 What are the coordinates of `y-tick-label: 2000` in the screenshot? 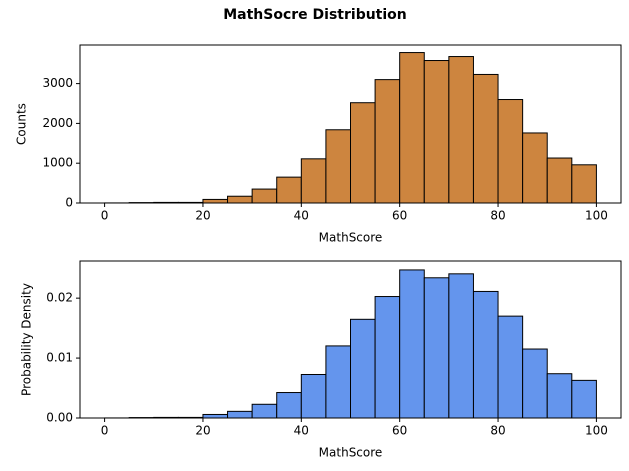 It's located at (57, 123).